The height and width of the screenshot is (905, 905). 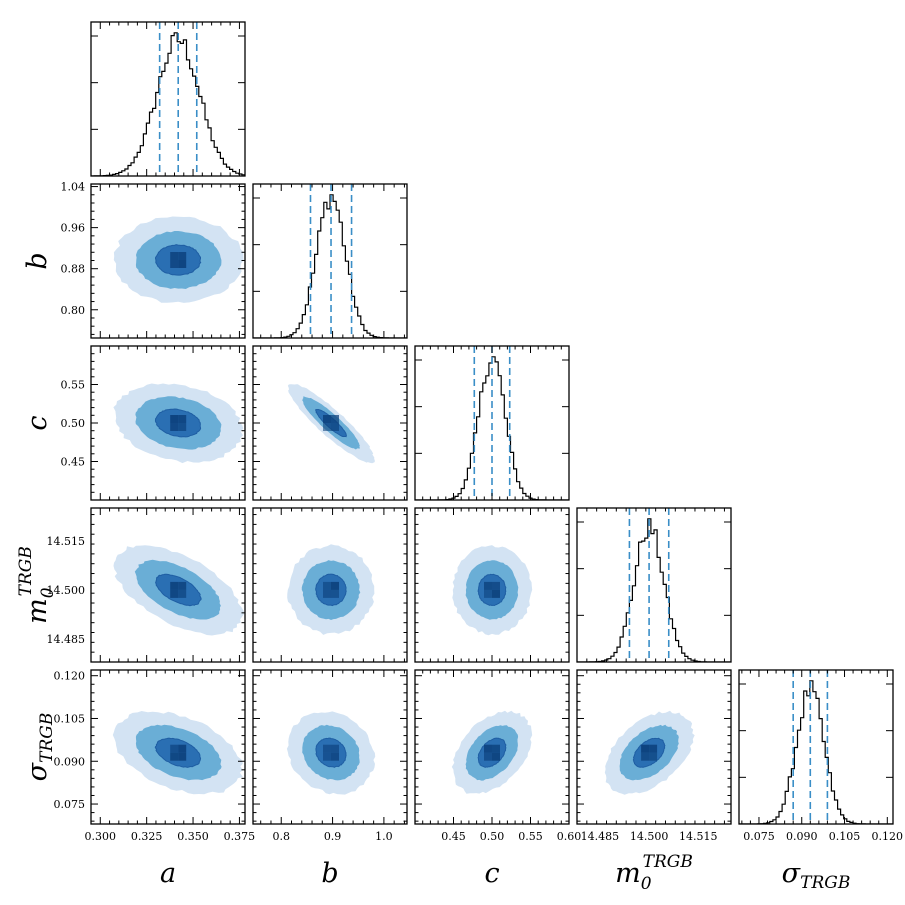 What do you see at coordinates (168, 104) in the screenshot?
I see `histogram-a` at bounding box center [168, 104].